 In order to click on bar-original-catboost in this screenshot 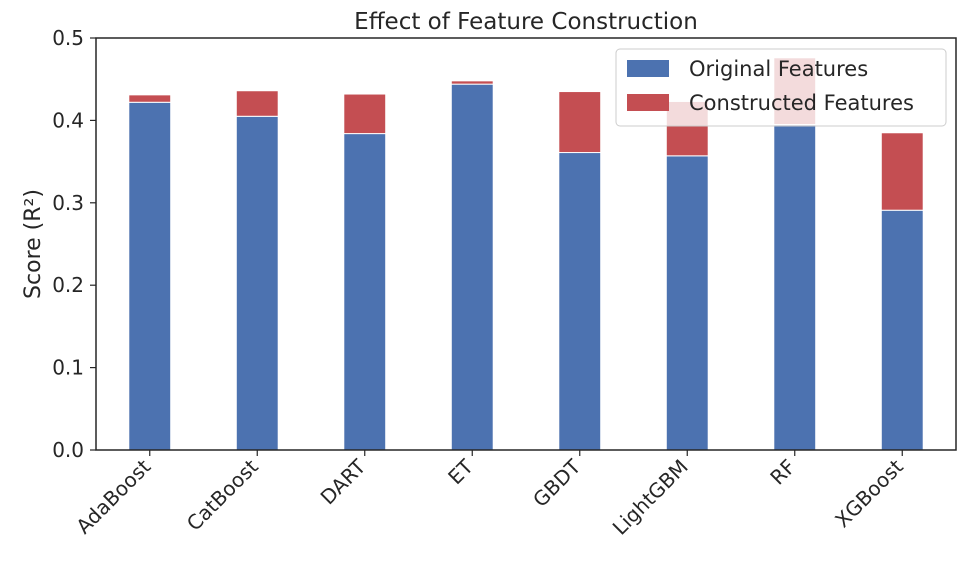, I will do `click(257, 283)`.